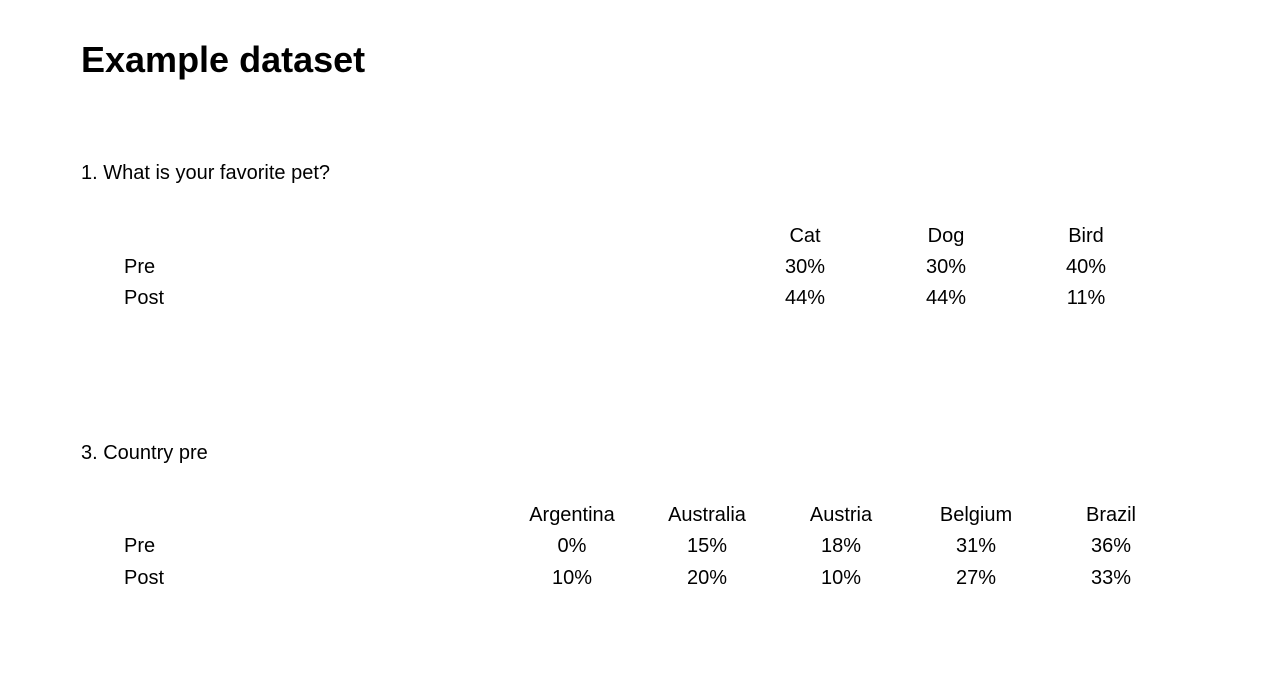 The height and width of the screenshot is (682, 1273). I want to click on page-title: Example dataset, so click(223, 59).